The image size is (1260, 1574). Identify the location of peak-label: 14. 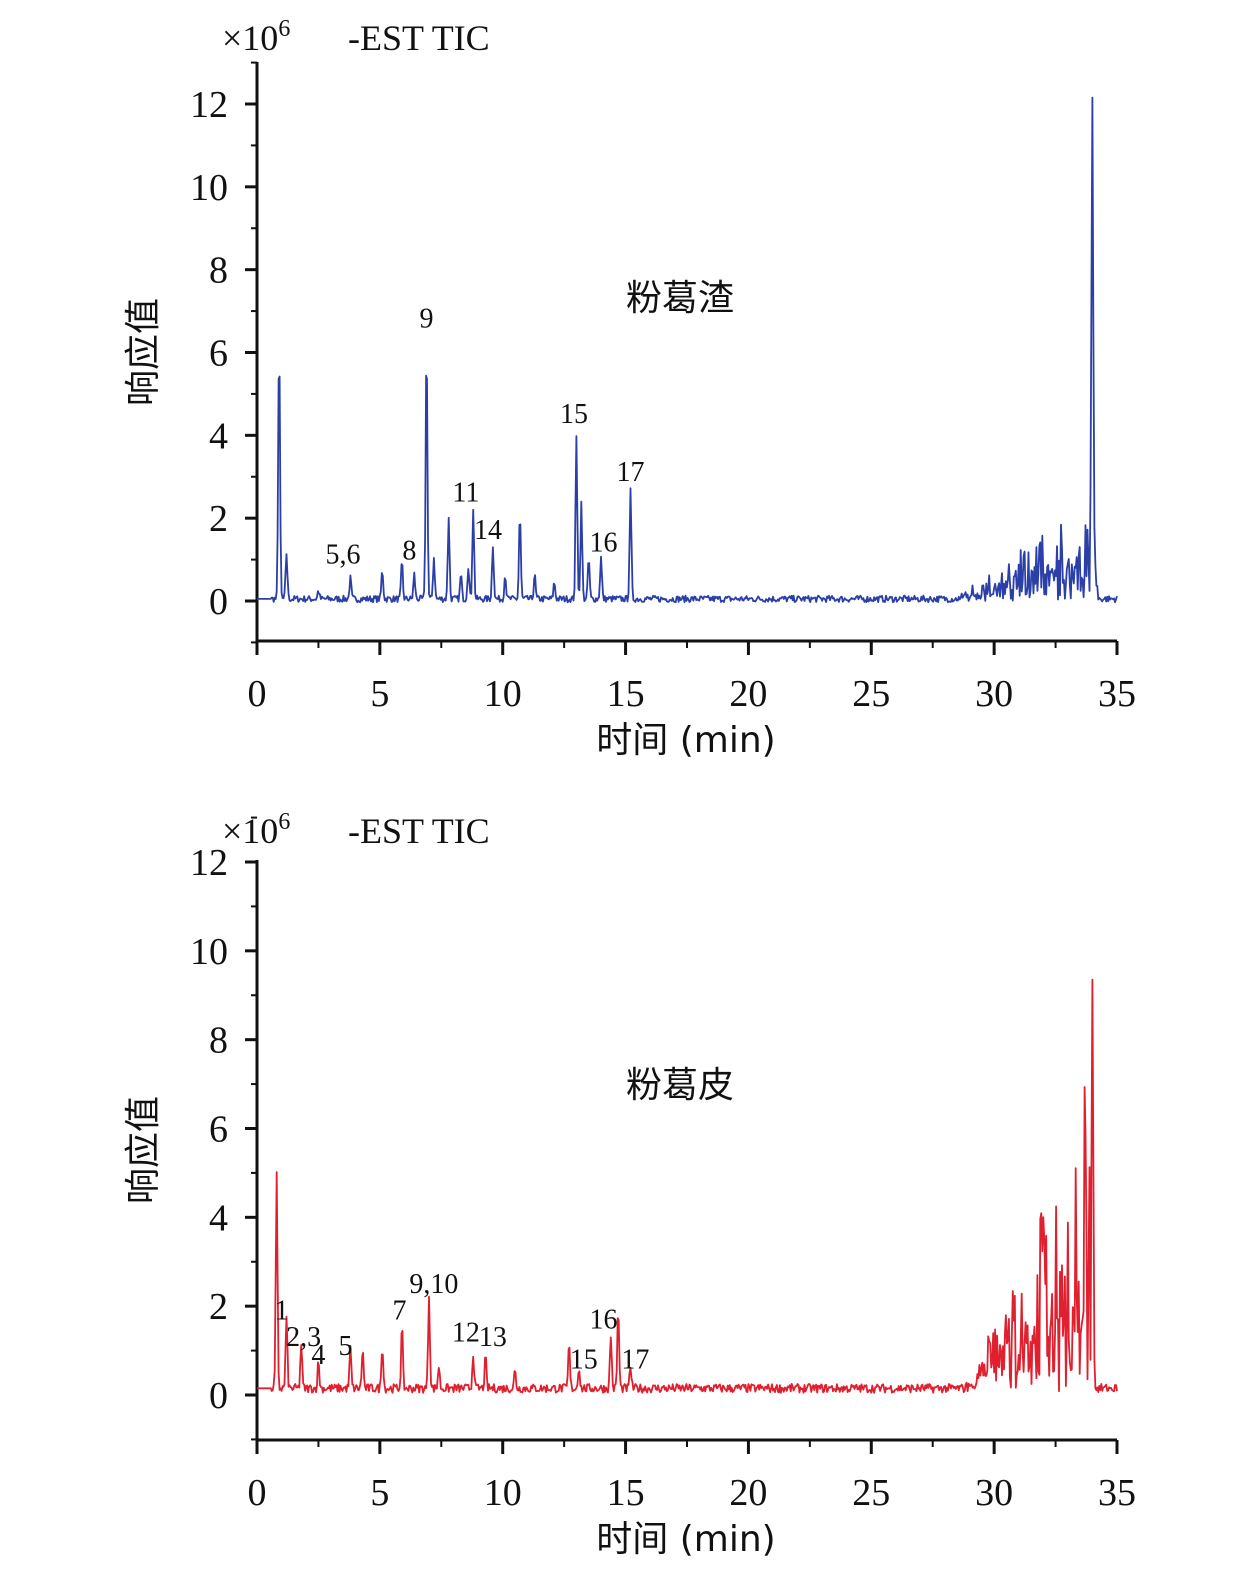
(488, 530).